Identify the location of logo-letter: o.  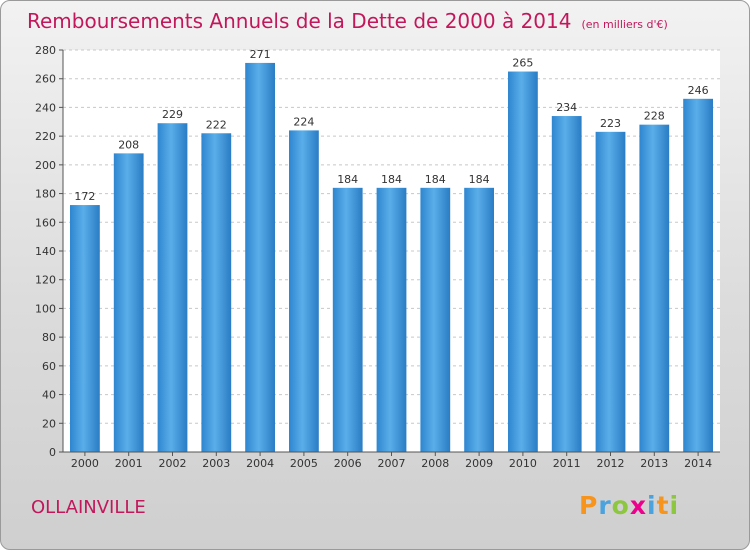
(620, 505).